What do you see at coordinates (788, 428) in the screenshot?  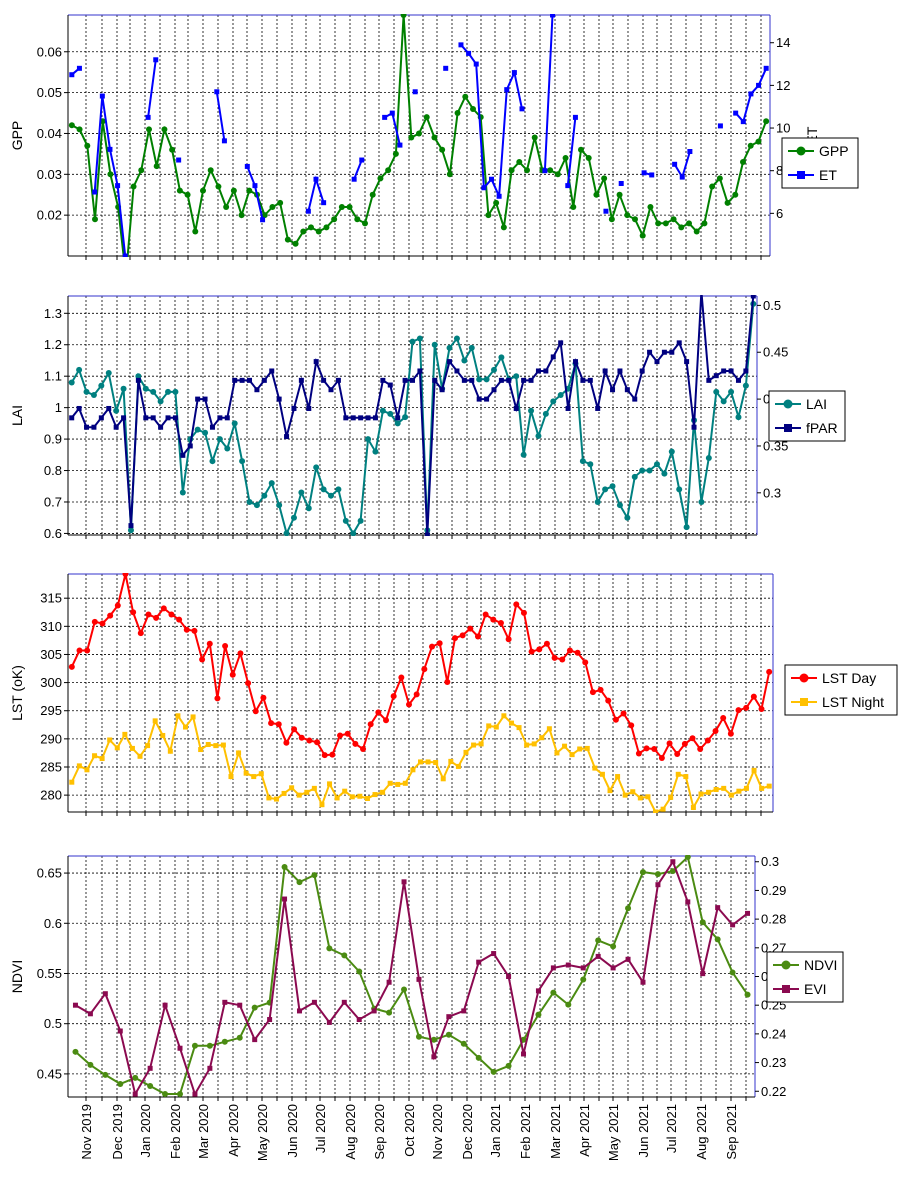 I see `legend-marker` at bounding box center [788, 428].